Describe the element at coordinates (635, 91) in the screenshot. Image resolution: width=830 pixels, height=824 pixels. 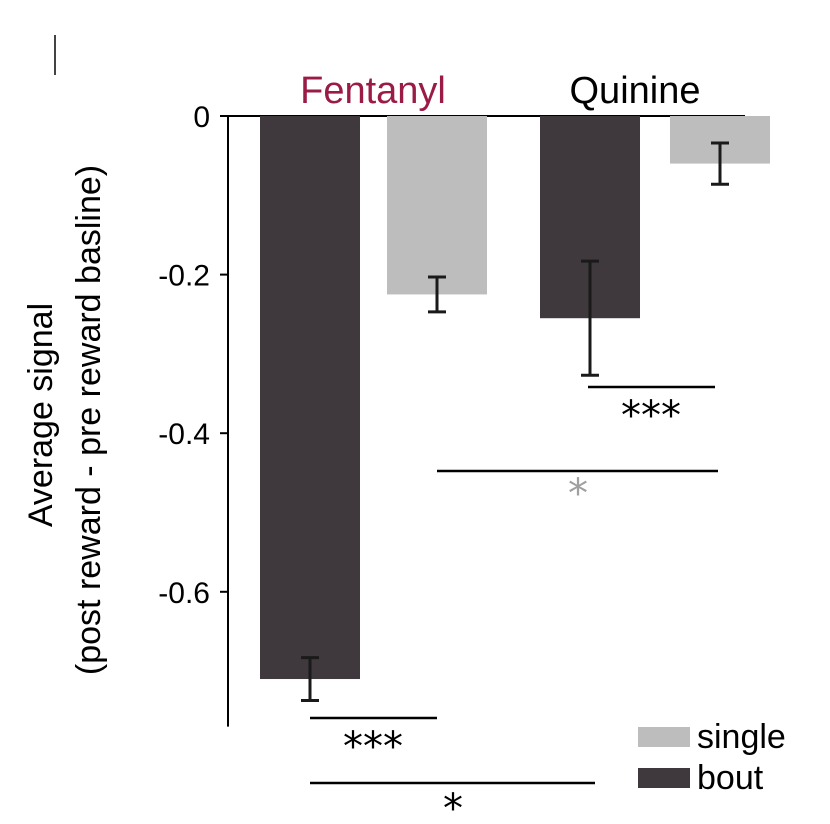
I see `group-label-quinine: Quinine` at that location.